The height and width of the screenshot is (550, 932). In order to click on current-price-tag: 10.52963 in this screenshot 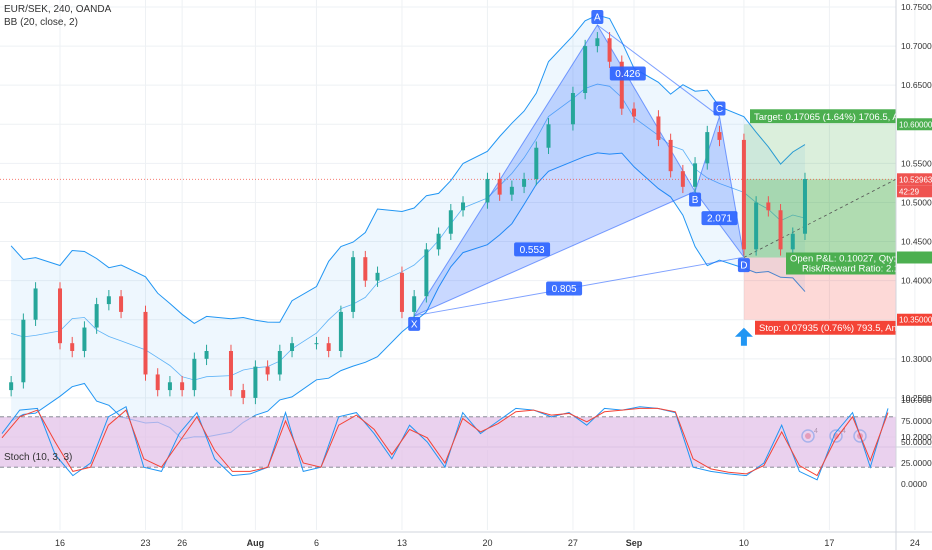, I will do `click(915, 179)`.